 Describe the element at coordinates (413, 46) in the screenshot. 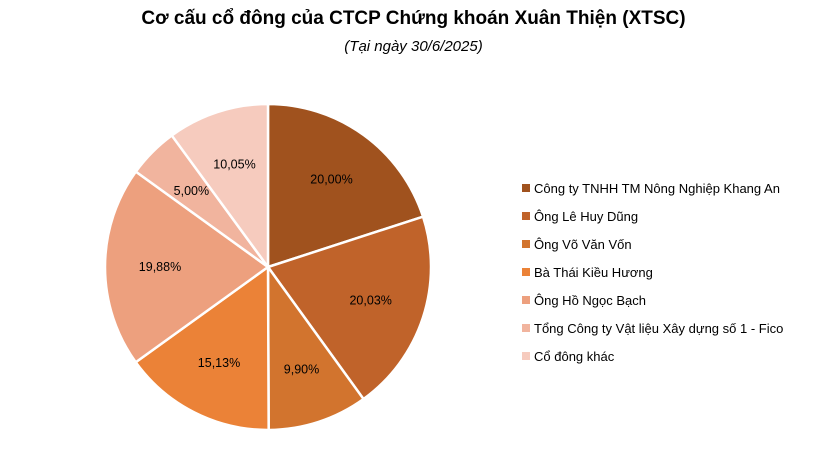

I see `chart-subtitle: (Tại ngày 30/6/2025)` at that location.